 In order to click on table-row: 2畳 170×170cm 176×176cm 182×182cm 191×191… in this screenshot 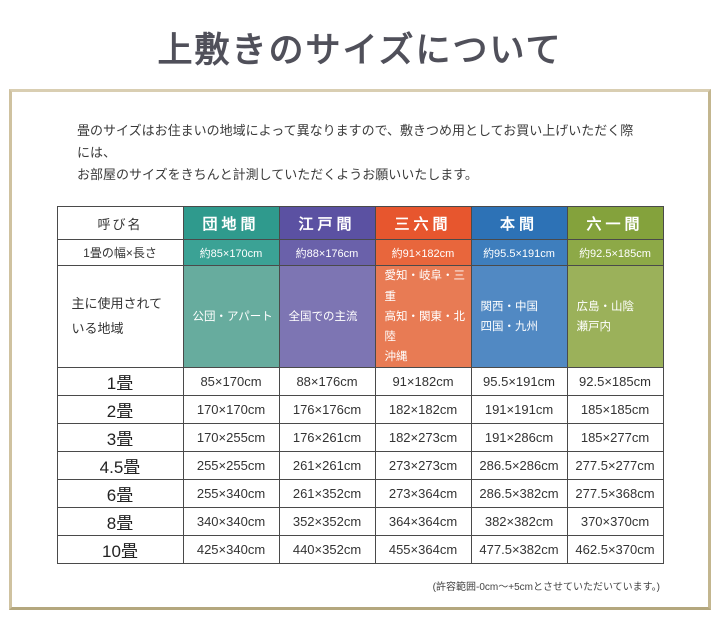, I will do `click(360, 410)`.